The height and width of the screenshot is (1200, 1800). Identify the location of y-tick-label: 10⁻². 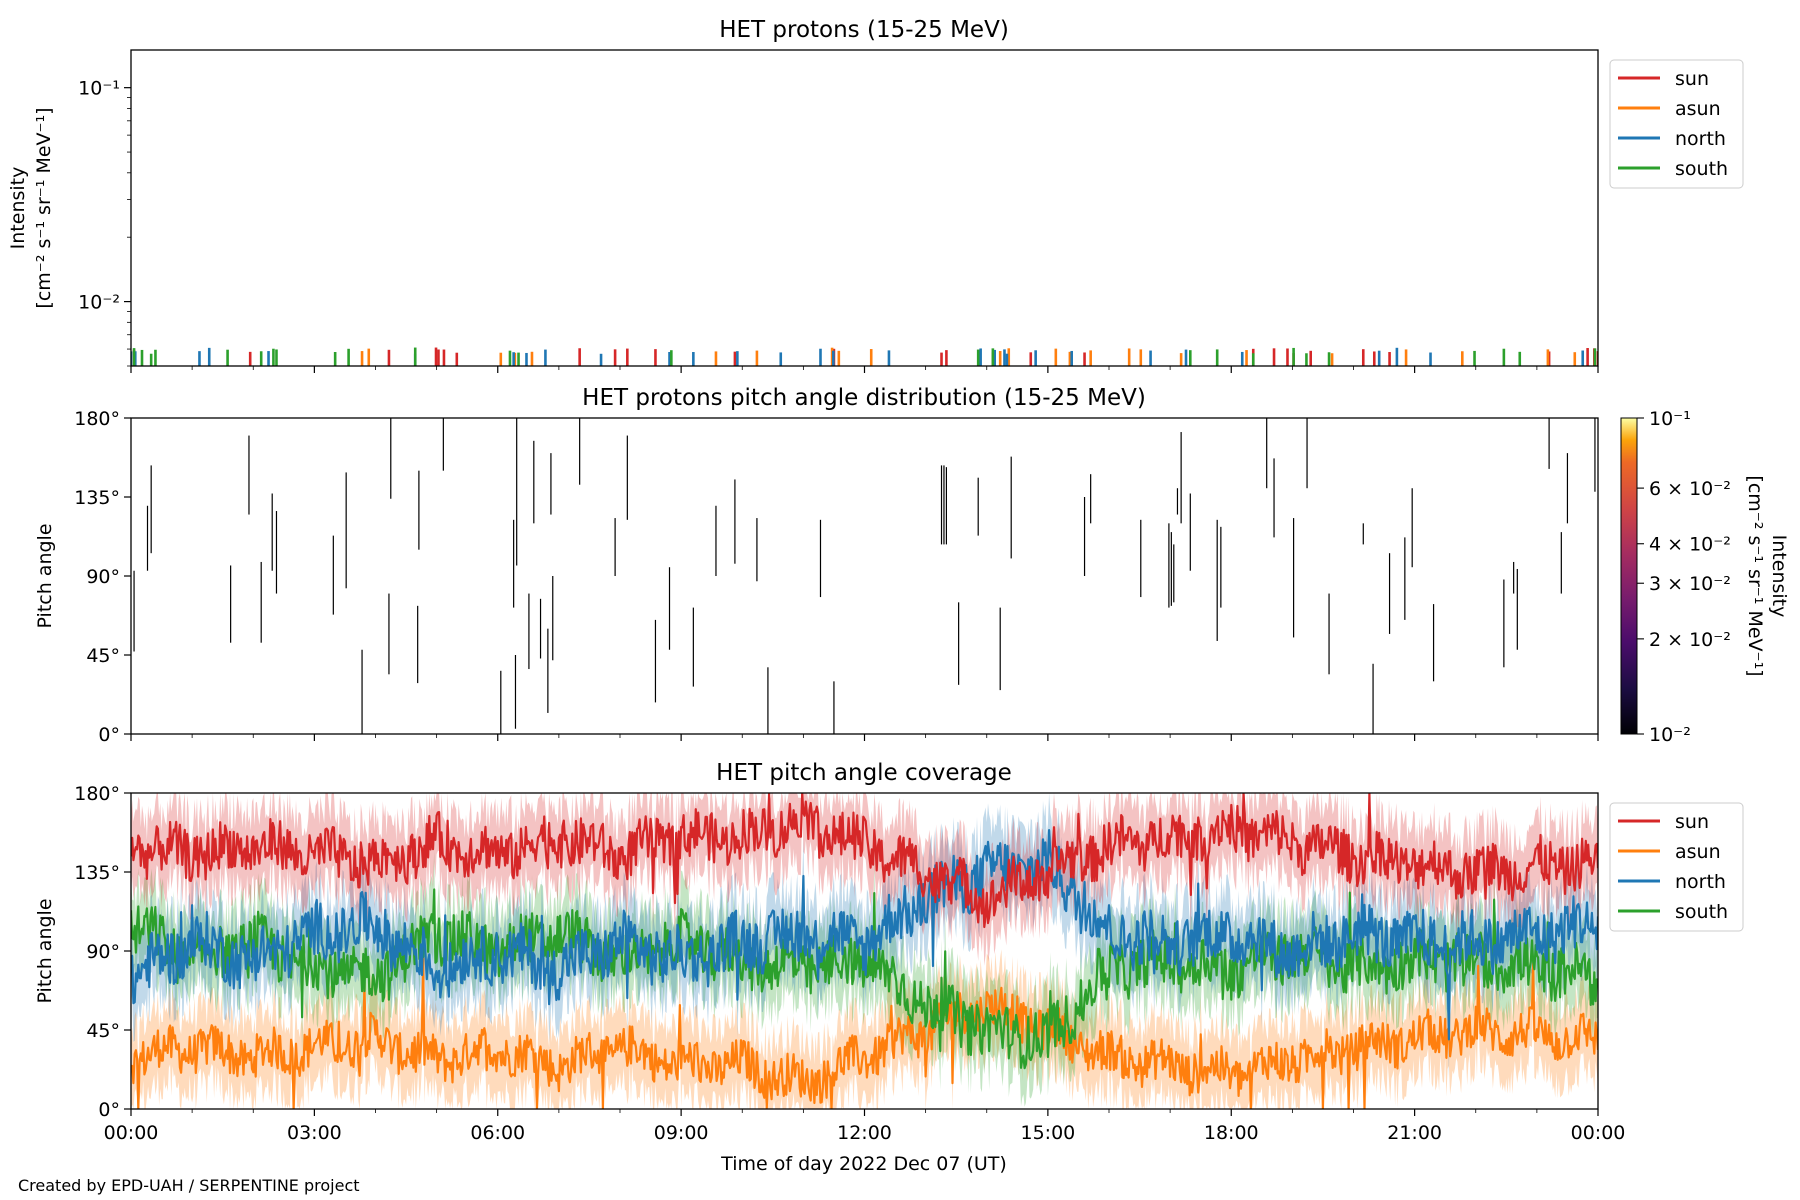
(99, 303).